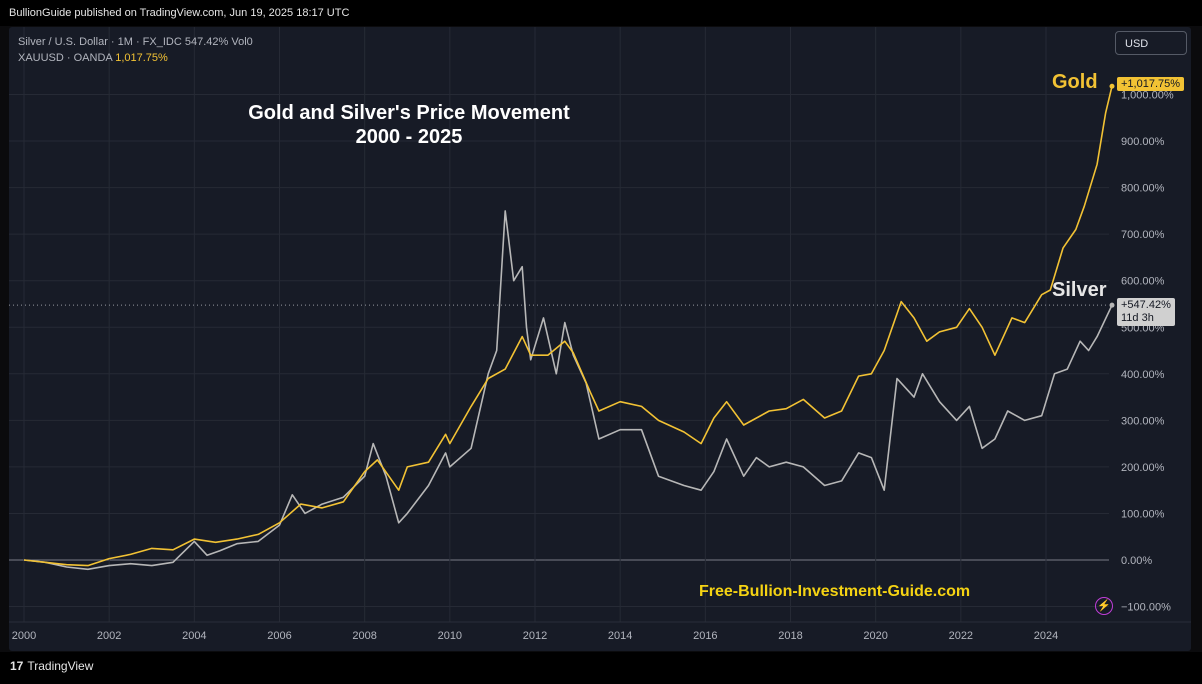 This screenshot has height=684, width=1202. Describe the element at coordinates (1147, 96) in the screenshot. I see `y-tick-label: 1,000.00%` at that location.